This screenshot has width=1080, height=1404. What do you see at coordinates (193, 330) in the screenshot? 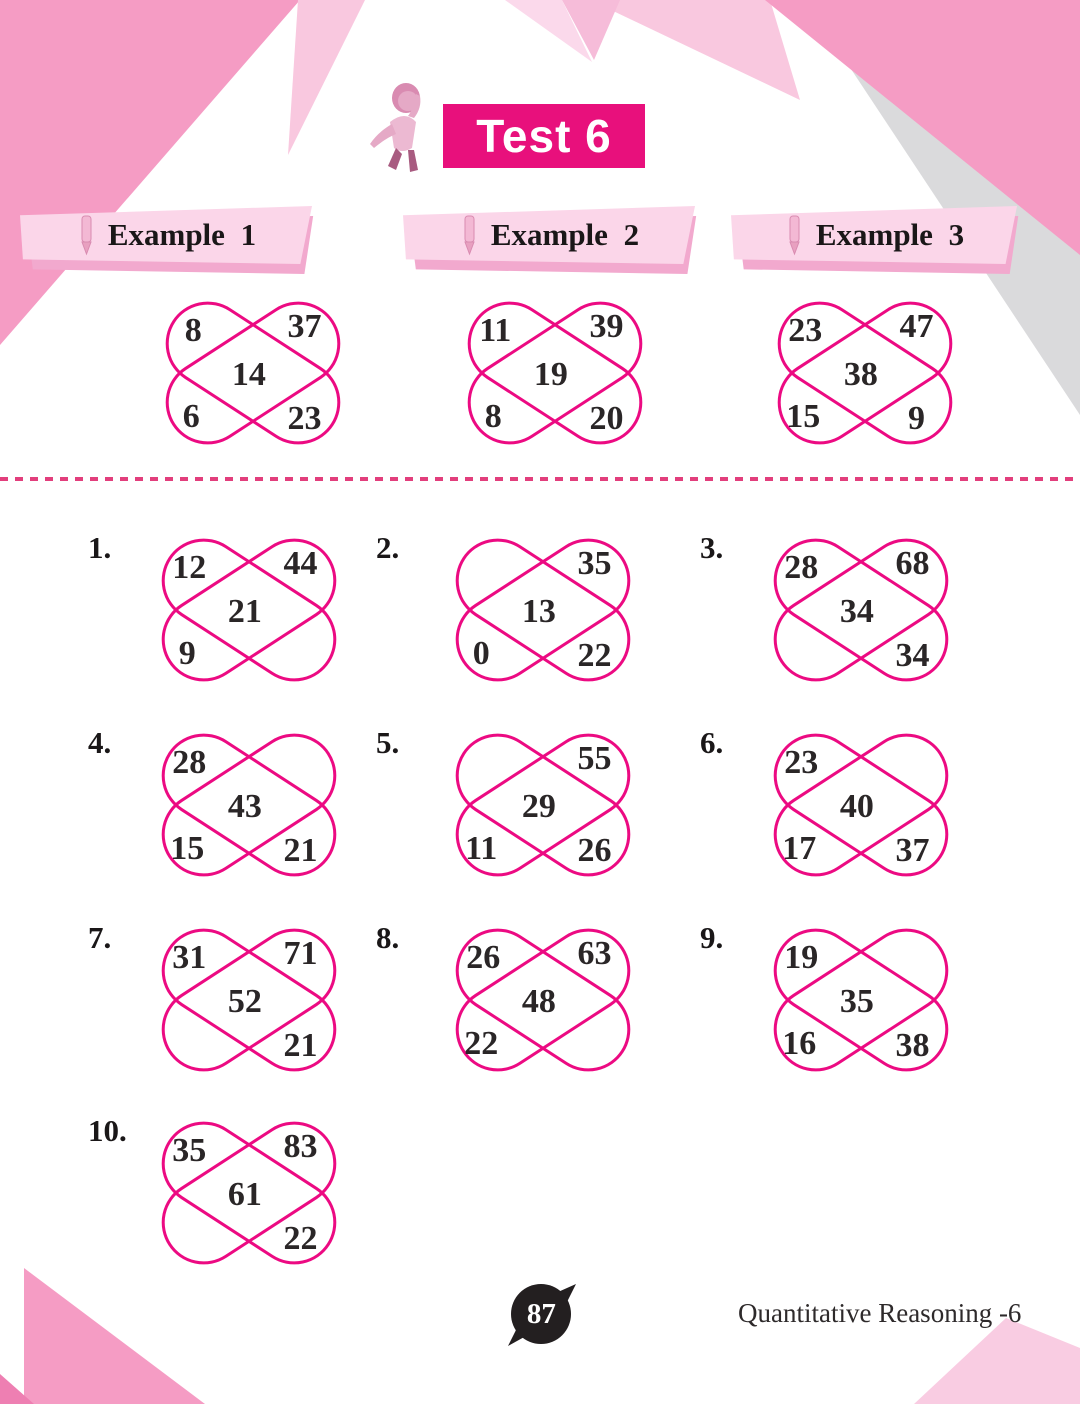
I see `puzzle-value-top-left: 8` at bounding box center [193, 330].